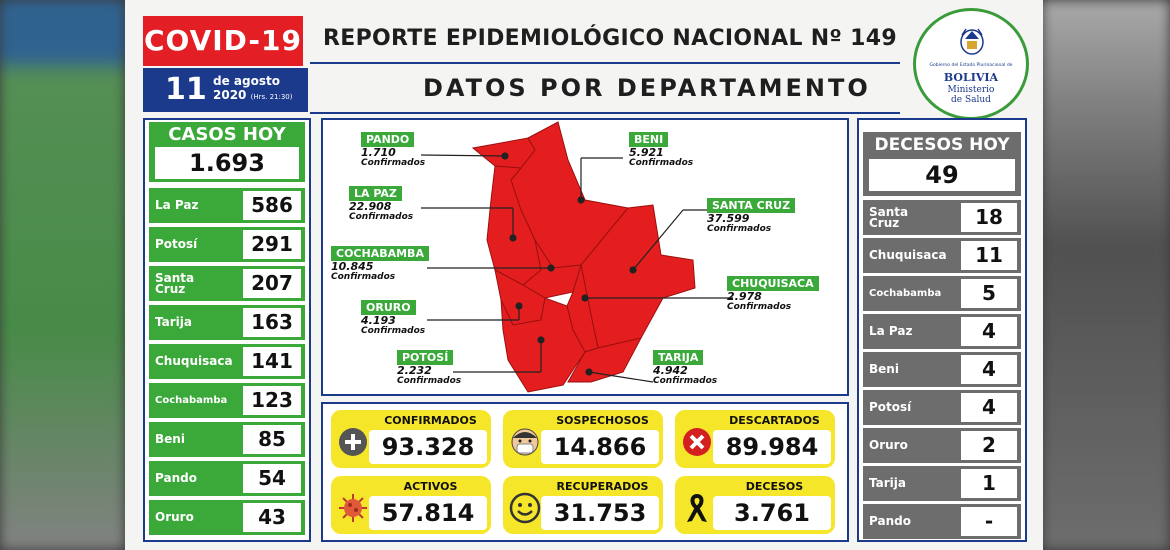 The height and width of the screenshot is (550, 1170). Describe the element at coordinates (353, 508) in the screenshot. I see `virus-icon` at that location.